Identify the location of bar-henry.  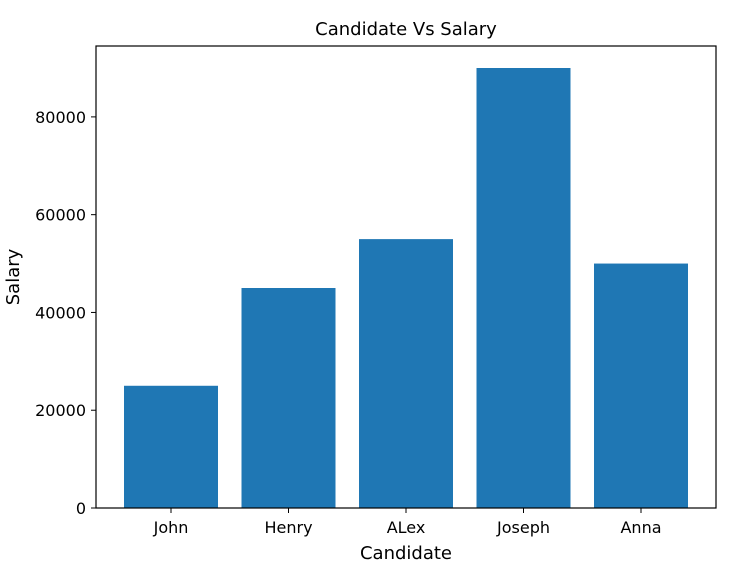
(288, 398).